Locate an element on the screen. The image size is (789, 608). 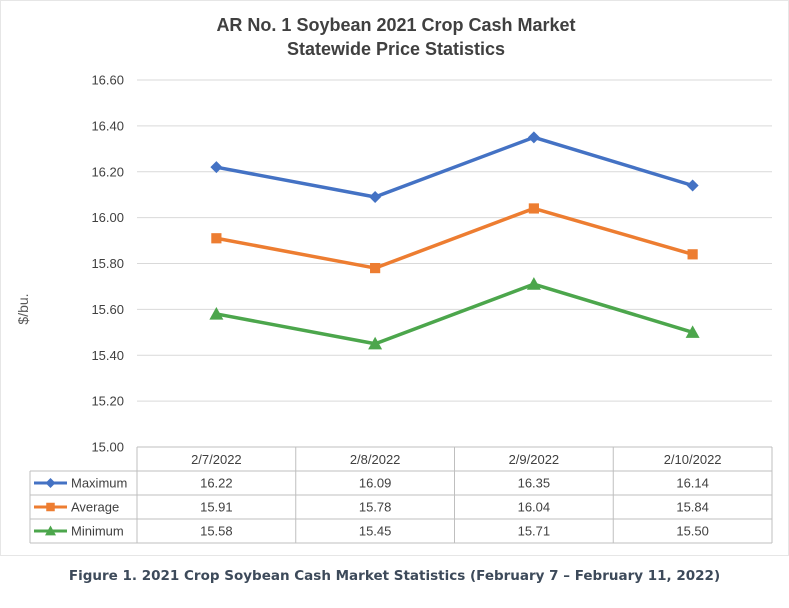
table-cell-value: 16.09 is located at coordinates (375, 483).